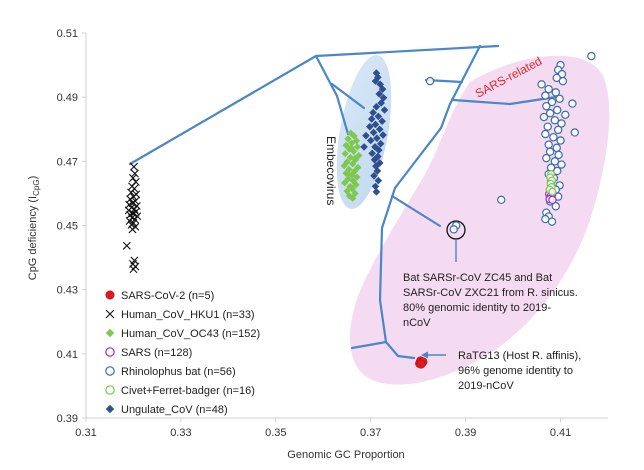 This screenshot has height=470, width=644. Describe the element at coordinates (67, 34) in the screenshot. I see `y-tick-label: 0.51` at that location.